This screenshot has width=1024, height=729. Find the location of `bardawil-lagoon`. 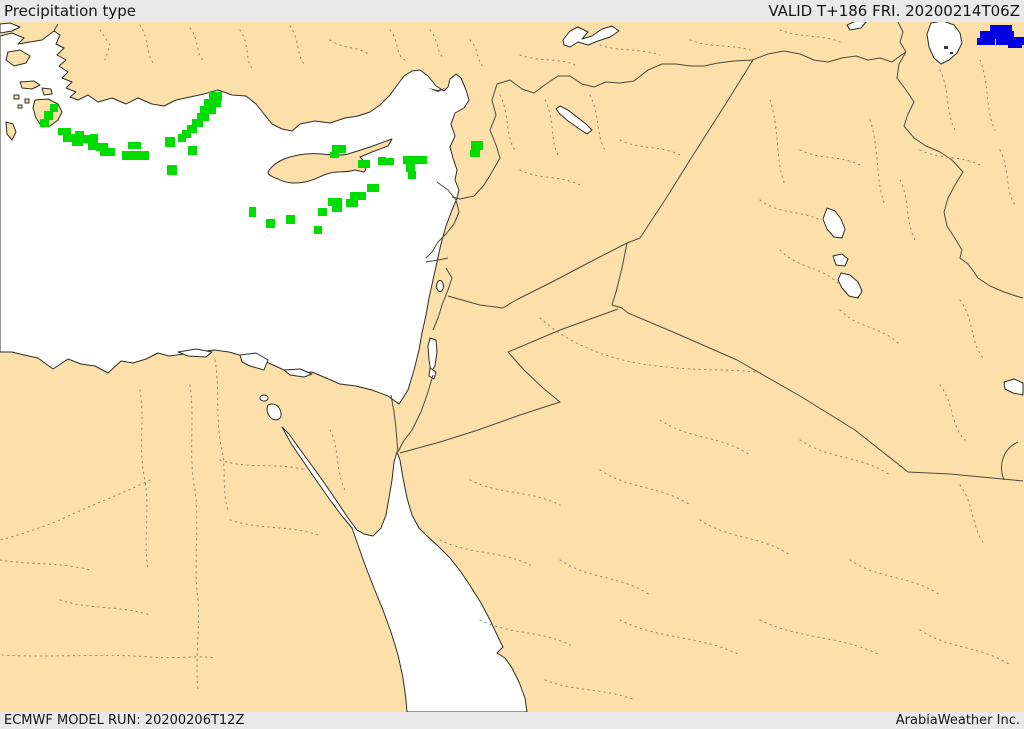

bardawil-lagoon is located at coordinates (298, 373).